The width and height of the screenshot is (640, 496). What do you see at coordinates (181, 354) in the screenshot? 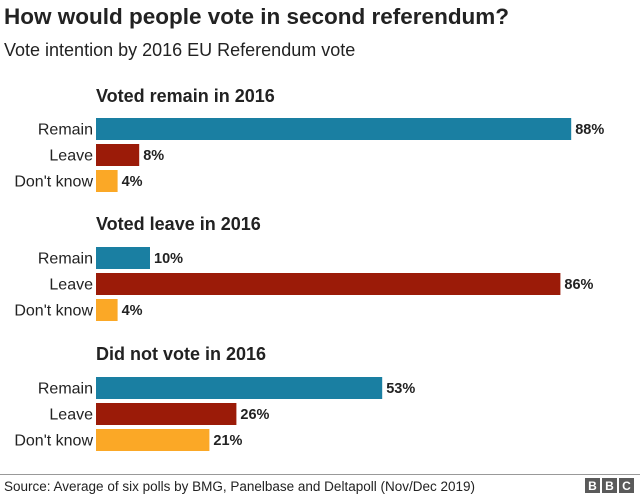
I see `panel-title-did-not-vote: Did not vote in 2016` at bounding box center [181, 354].